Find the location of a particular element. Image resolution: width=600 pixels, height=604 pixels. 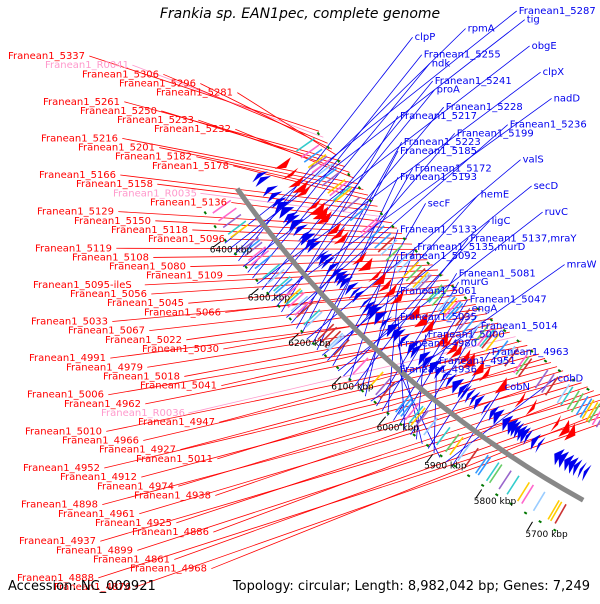

gene-label-reverse: Franean1_4936 is located at coordinates (438, 370).